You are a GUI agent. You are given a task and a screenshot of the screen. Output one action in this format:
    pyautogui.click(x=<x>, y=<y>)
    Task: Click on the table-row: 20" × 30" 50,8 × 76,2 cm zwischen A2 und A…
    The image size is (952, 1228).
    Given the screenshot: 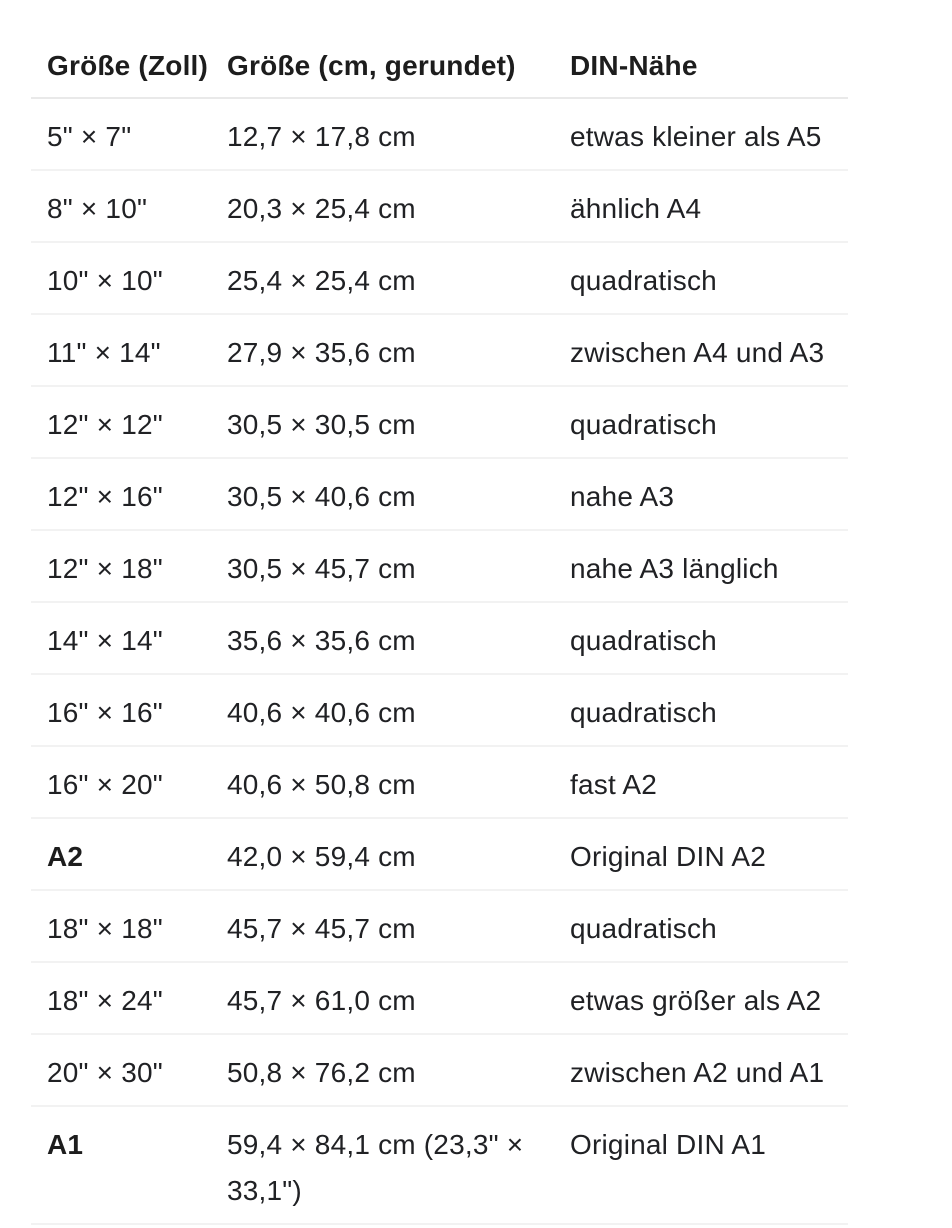 What is the action you would take?
    pyautogui.click(x=439, y=1070)
    